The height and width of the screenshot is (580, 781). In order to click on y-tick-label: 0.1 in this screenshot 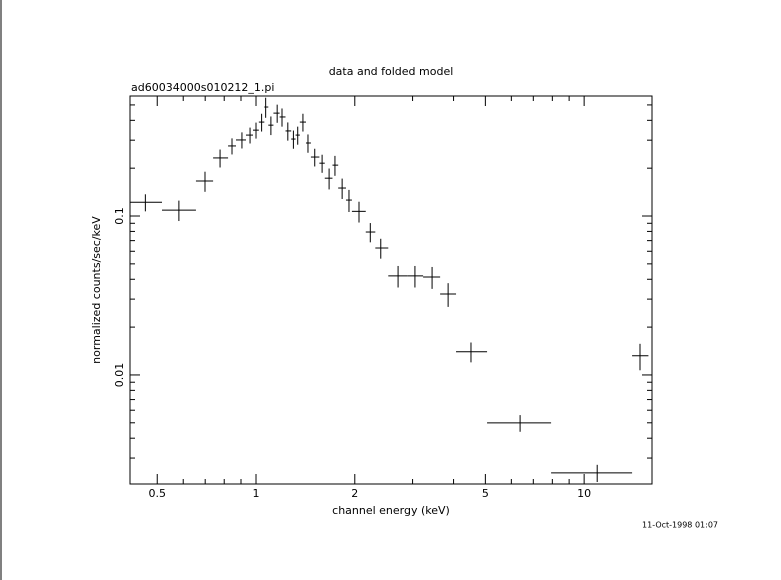, I will do `click(119, 216)`.